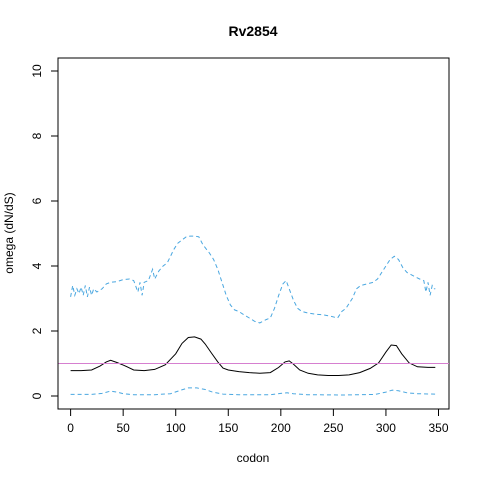 This screenshot has width=480, height=480. Describe the element at coordinates (333, 428) in the screenshot. I see `x-tick-label: 250` at that location.